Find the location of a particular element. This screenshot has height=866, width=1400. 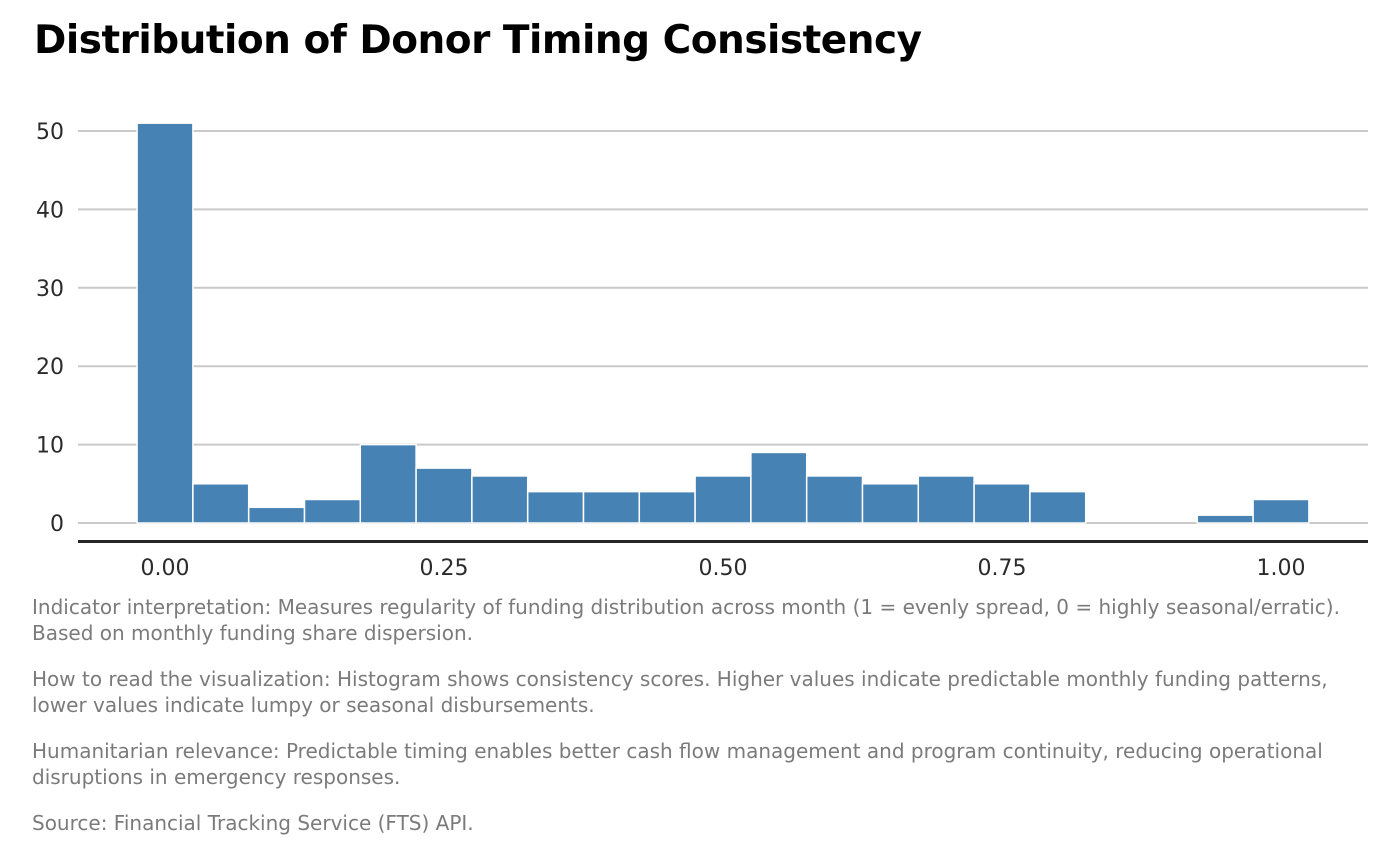

y-tick-label: 40 is located at coordinates (50, 210).